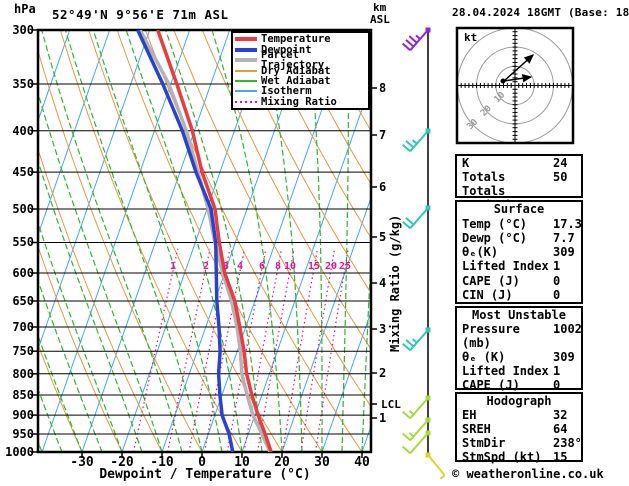 This screenshot has height=486, width=629. I want to click on table-row-label: StmDir, so click(484, 443).